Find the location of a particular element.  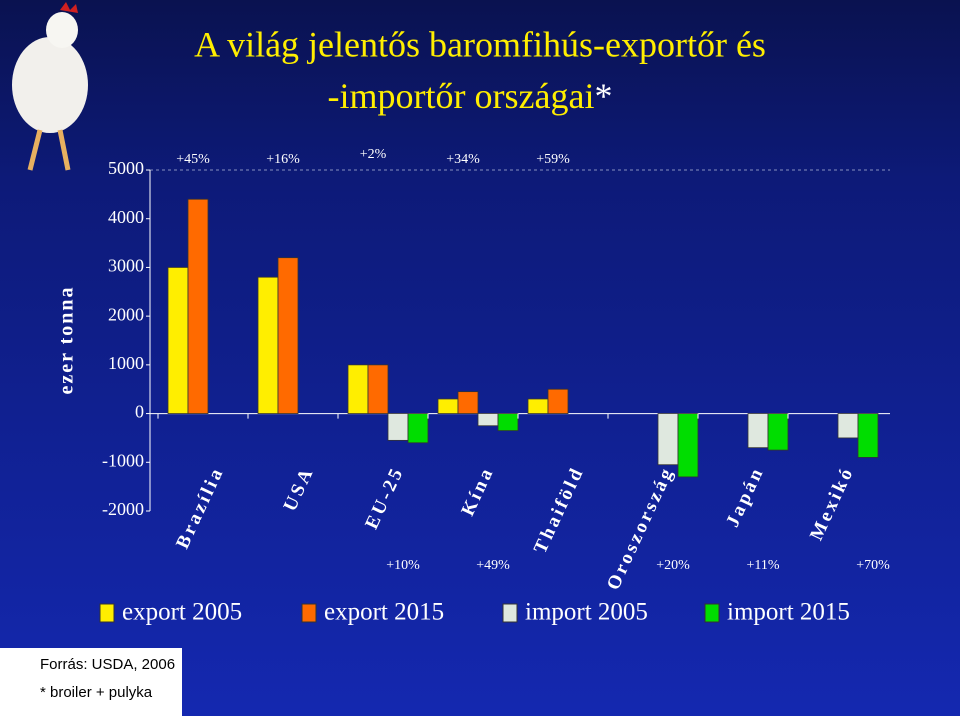

change-label: +70% is located at coordinates (873, 565).